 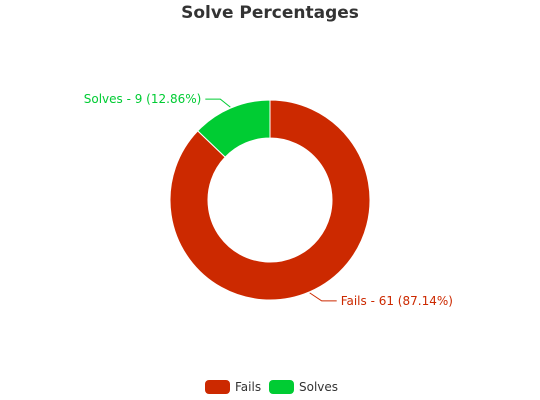 What do you see at coordinates (323, 297) in the screenshot?
I see `callout-line-fails` at bounding box center [323, 297].